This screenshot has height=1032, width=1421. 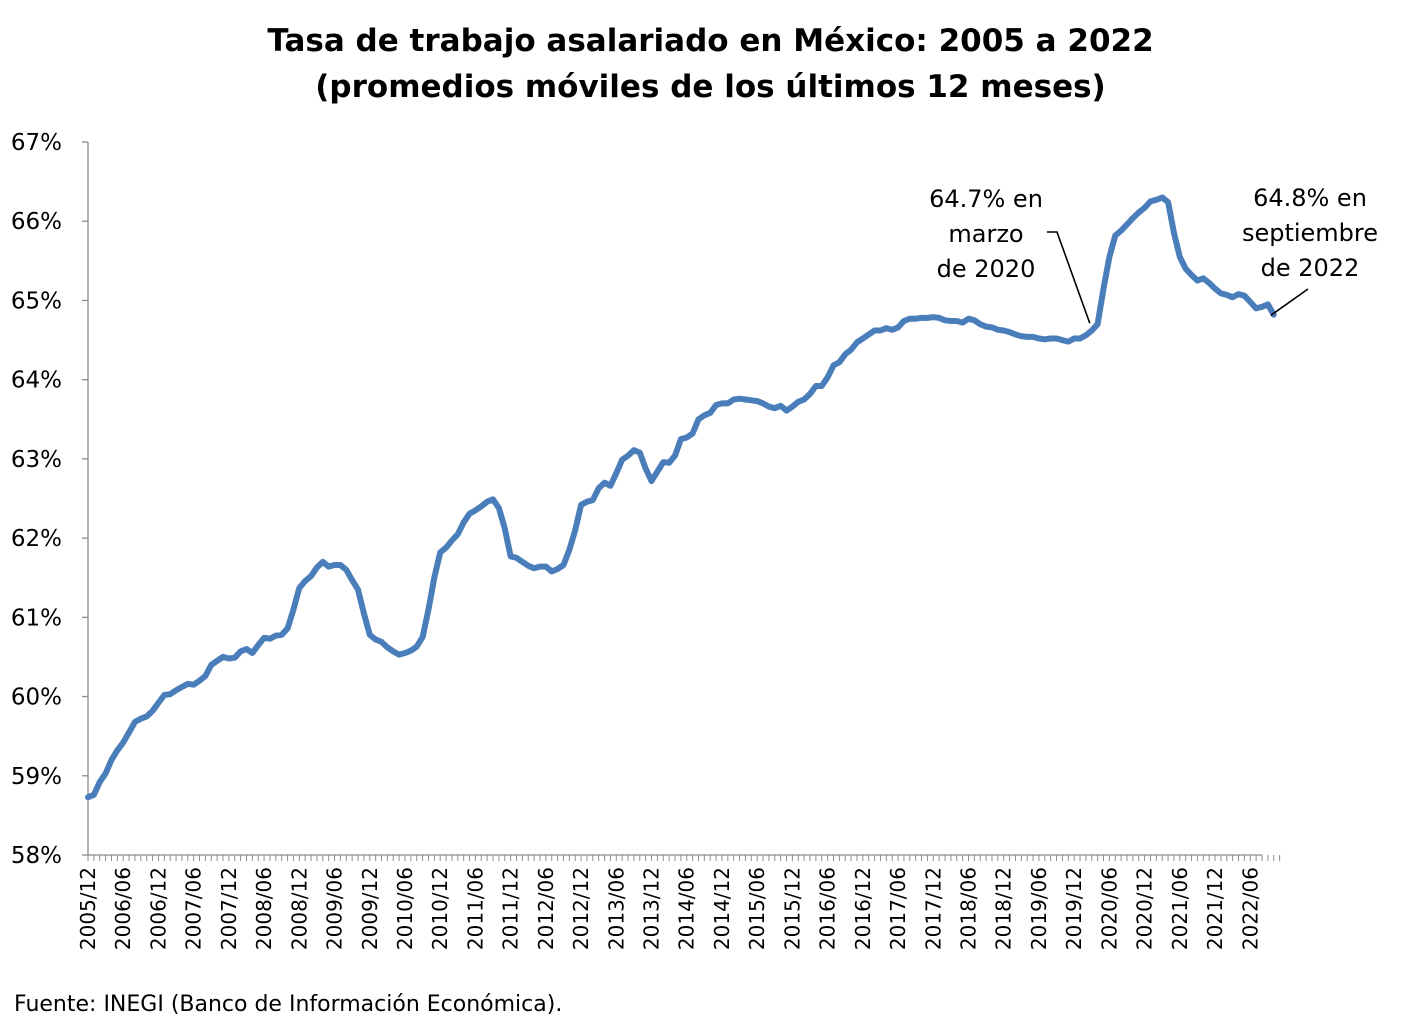 I want to click on x-tick-label: 2021/12, so click(x=1215, y=908).